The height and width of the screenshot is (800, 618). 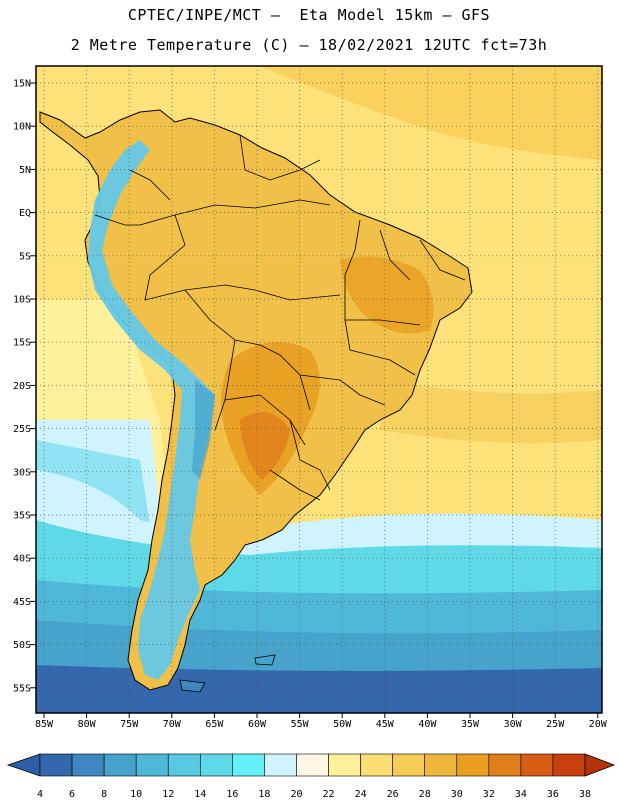 I want to click on colorbar-tick-label: 32, so click(x=489, y=794).